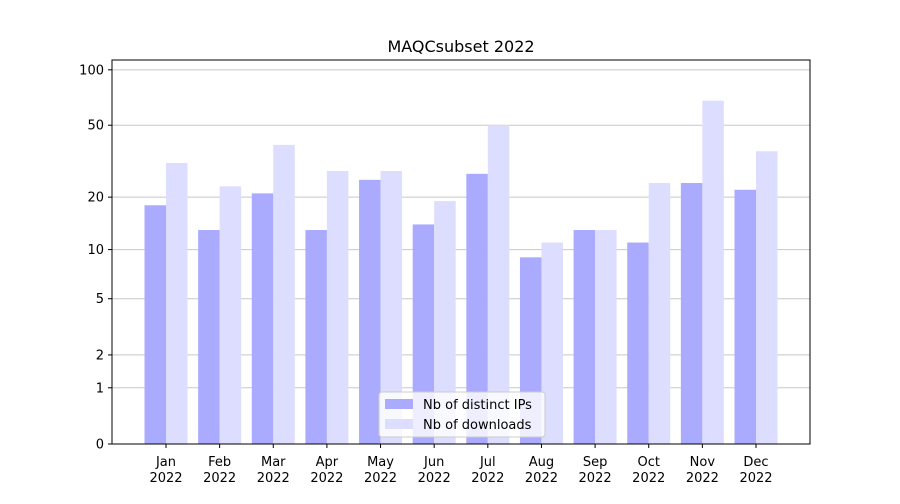  What do you see at coordinates (702, 470) in the screenshot?
I see `x-tick-label: Nov 2022` at bounding box center [702, 470].